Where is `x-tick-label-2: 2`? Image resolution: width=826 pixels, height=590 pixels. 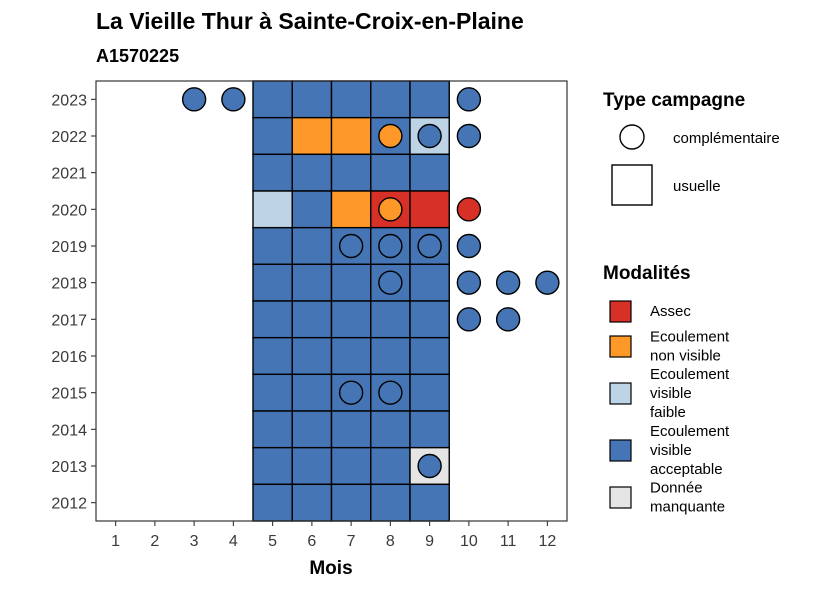
x-tick-label-2: 2 is located at coordinates (154, 541).